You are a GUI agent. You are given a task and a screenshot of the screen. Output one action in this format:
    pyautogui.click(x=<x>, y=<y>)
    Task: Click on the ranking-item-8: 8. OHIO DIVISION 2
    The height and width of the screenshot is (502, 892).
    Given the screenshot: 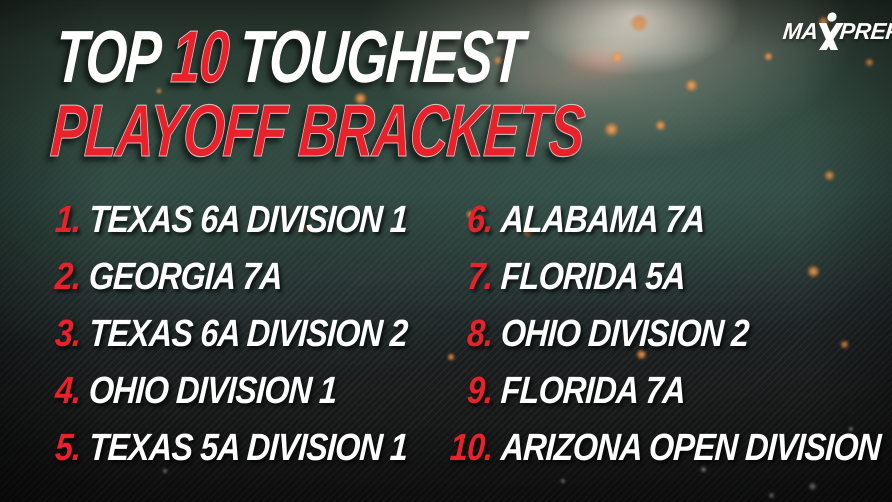 What is the action you would take?
    pyautogui.click(x=662, y=342)
    